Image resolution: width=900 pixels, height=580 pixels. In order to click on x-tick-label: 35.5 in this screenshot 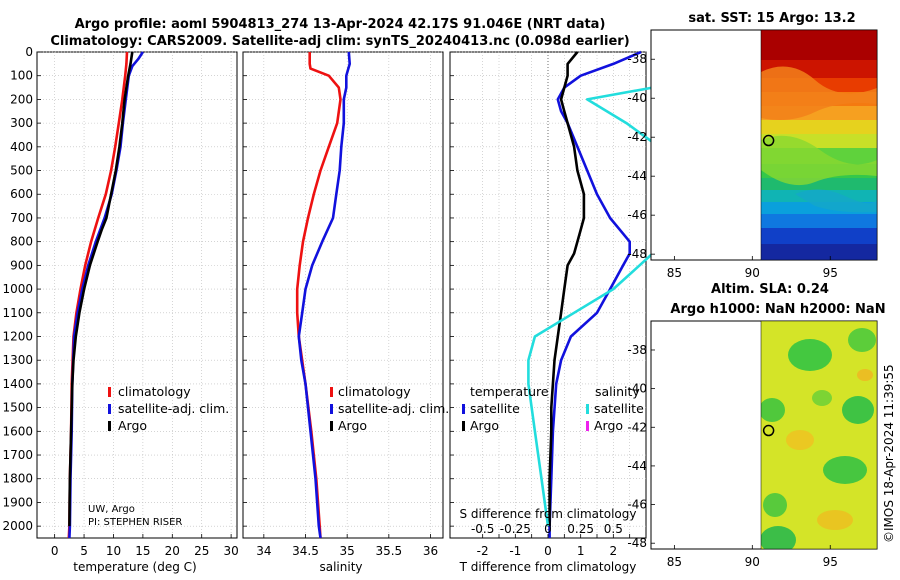, I will do `click(388, 551)`.